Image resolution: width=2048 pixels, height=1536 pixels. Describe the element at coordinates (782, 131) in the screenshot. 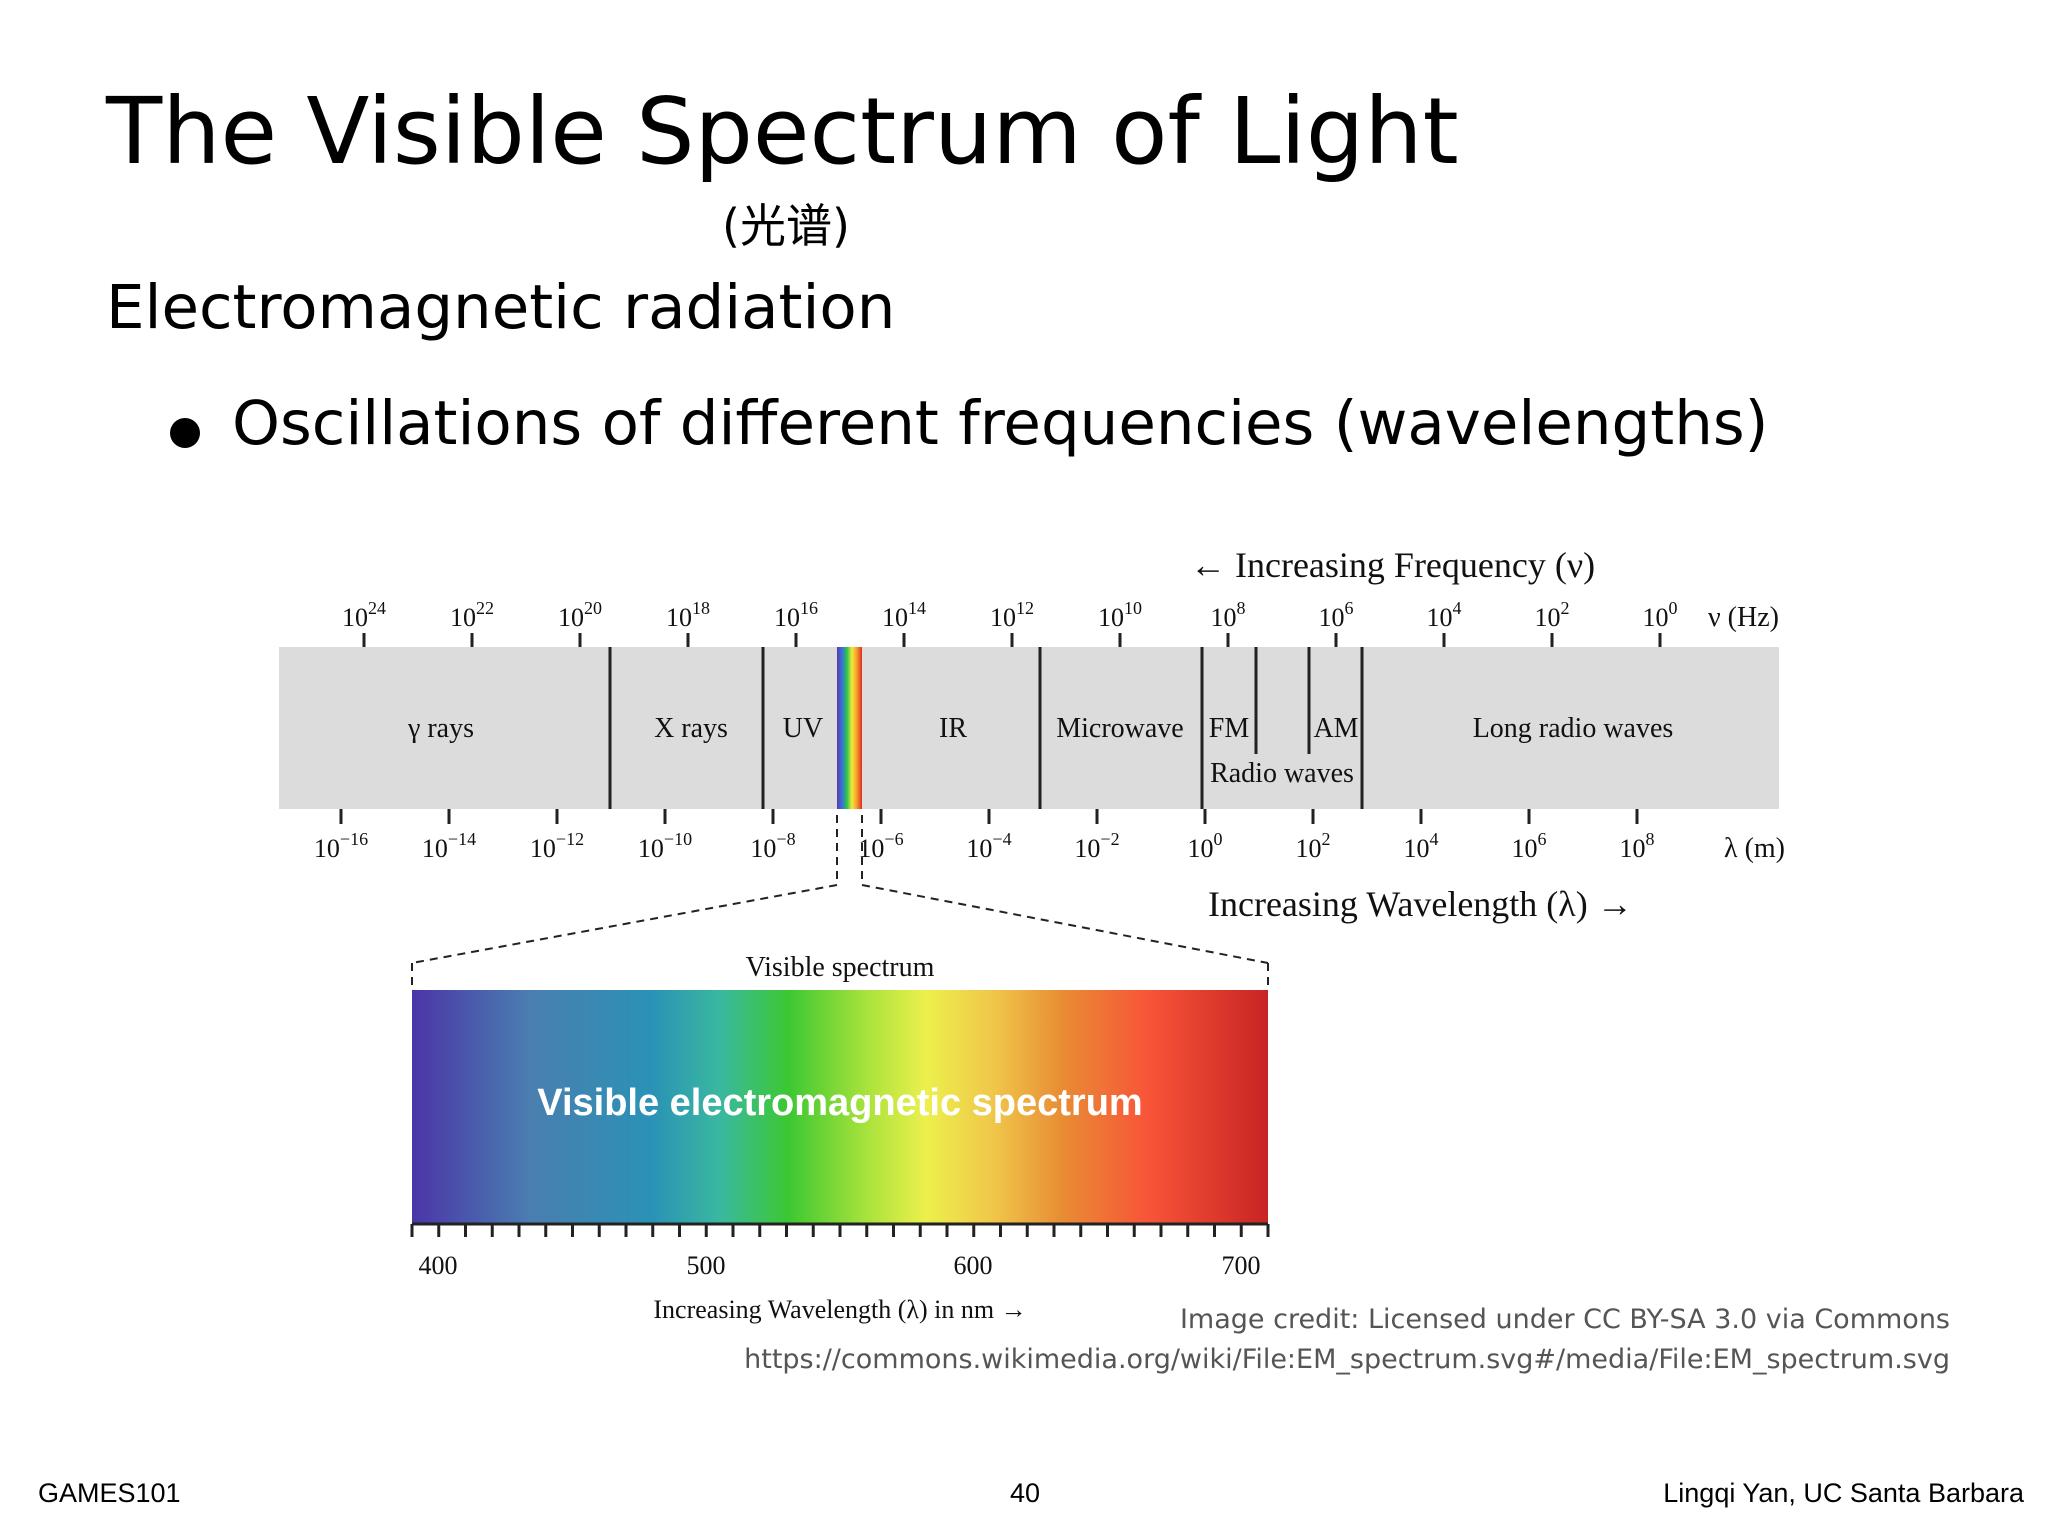

I see `slide-title: The Visible Spectrum of Light` at that location.